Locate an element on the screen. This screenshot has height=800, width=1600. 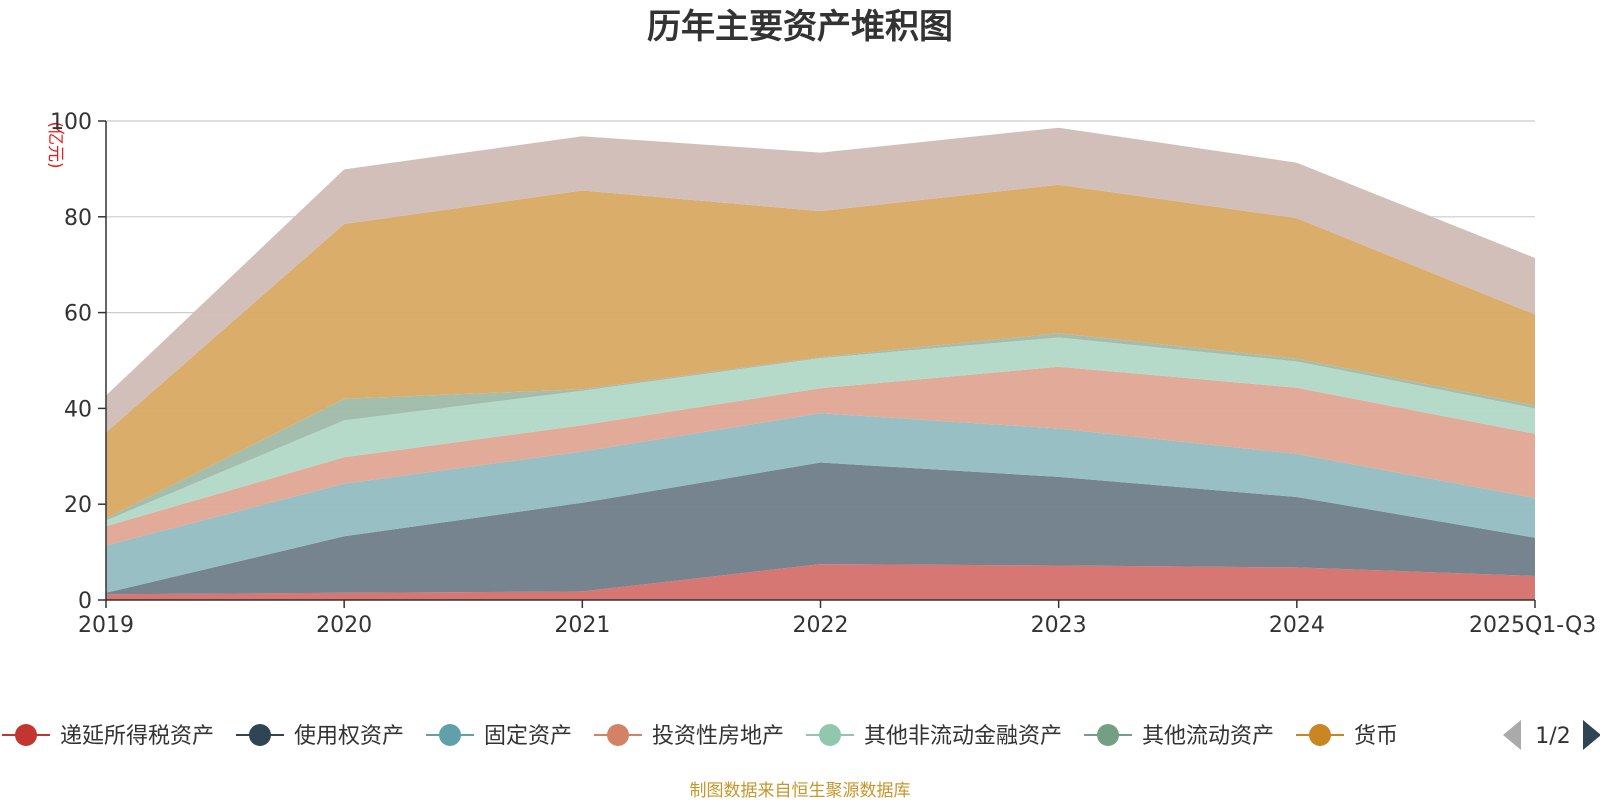
legend-item: 其他非流动金融资产 is located at coordinates (934, 736).